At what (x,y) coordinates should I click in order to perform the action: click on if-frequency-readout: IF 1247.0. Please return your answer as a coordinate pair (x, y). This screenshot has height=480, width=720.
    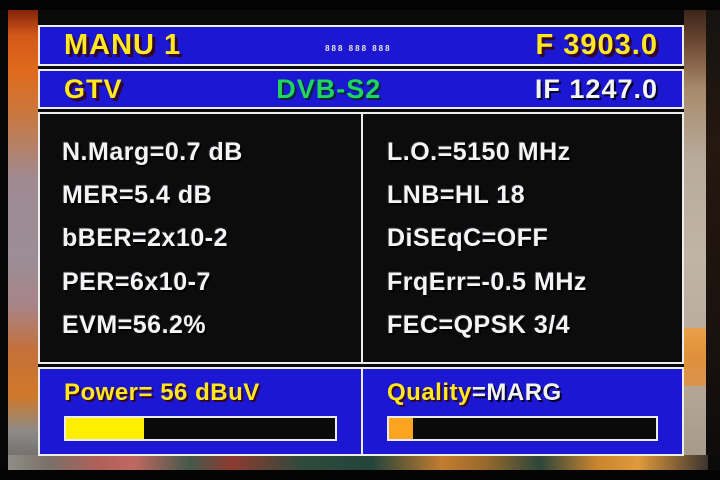
    Looking at the image, I should click on (596, 88).